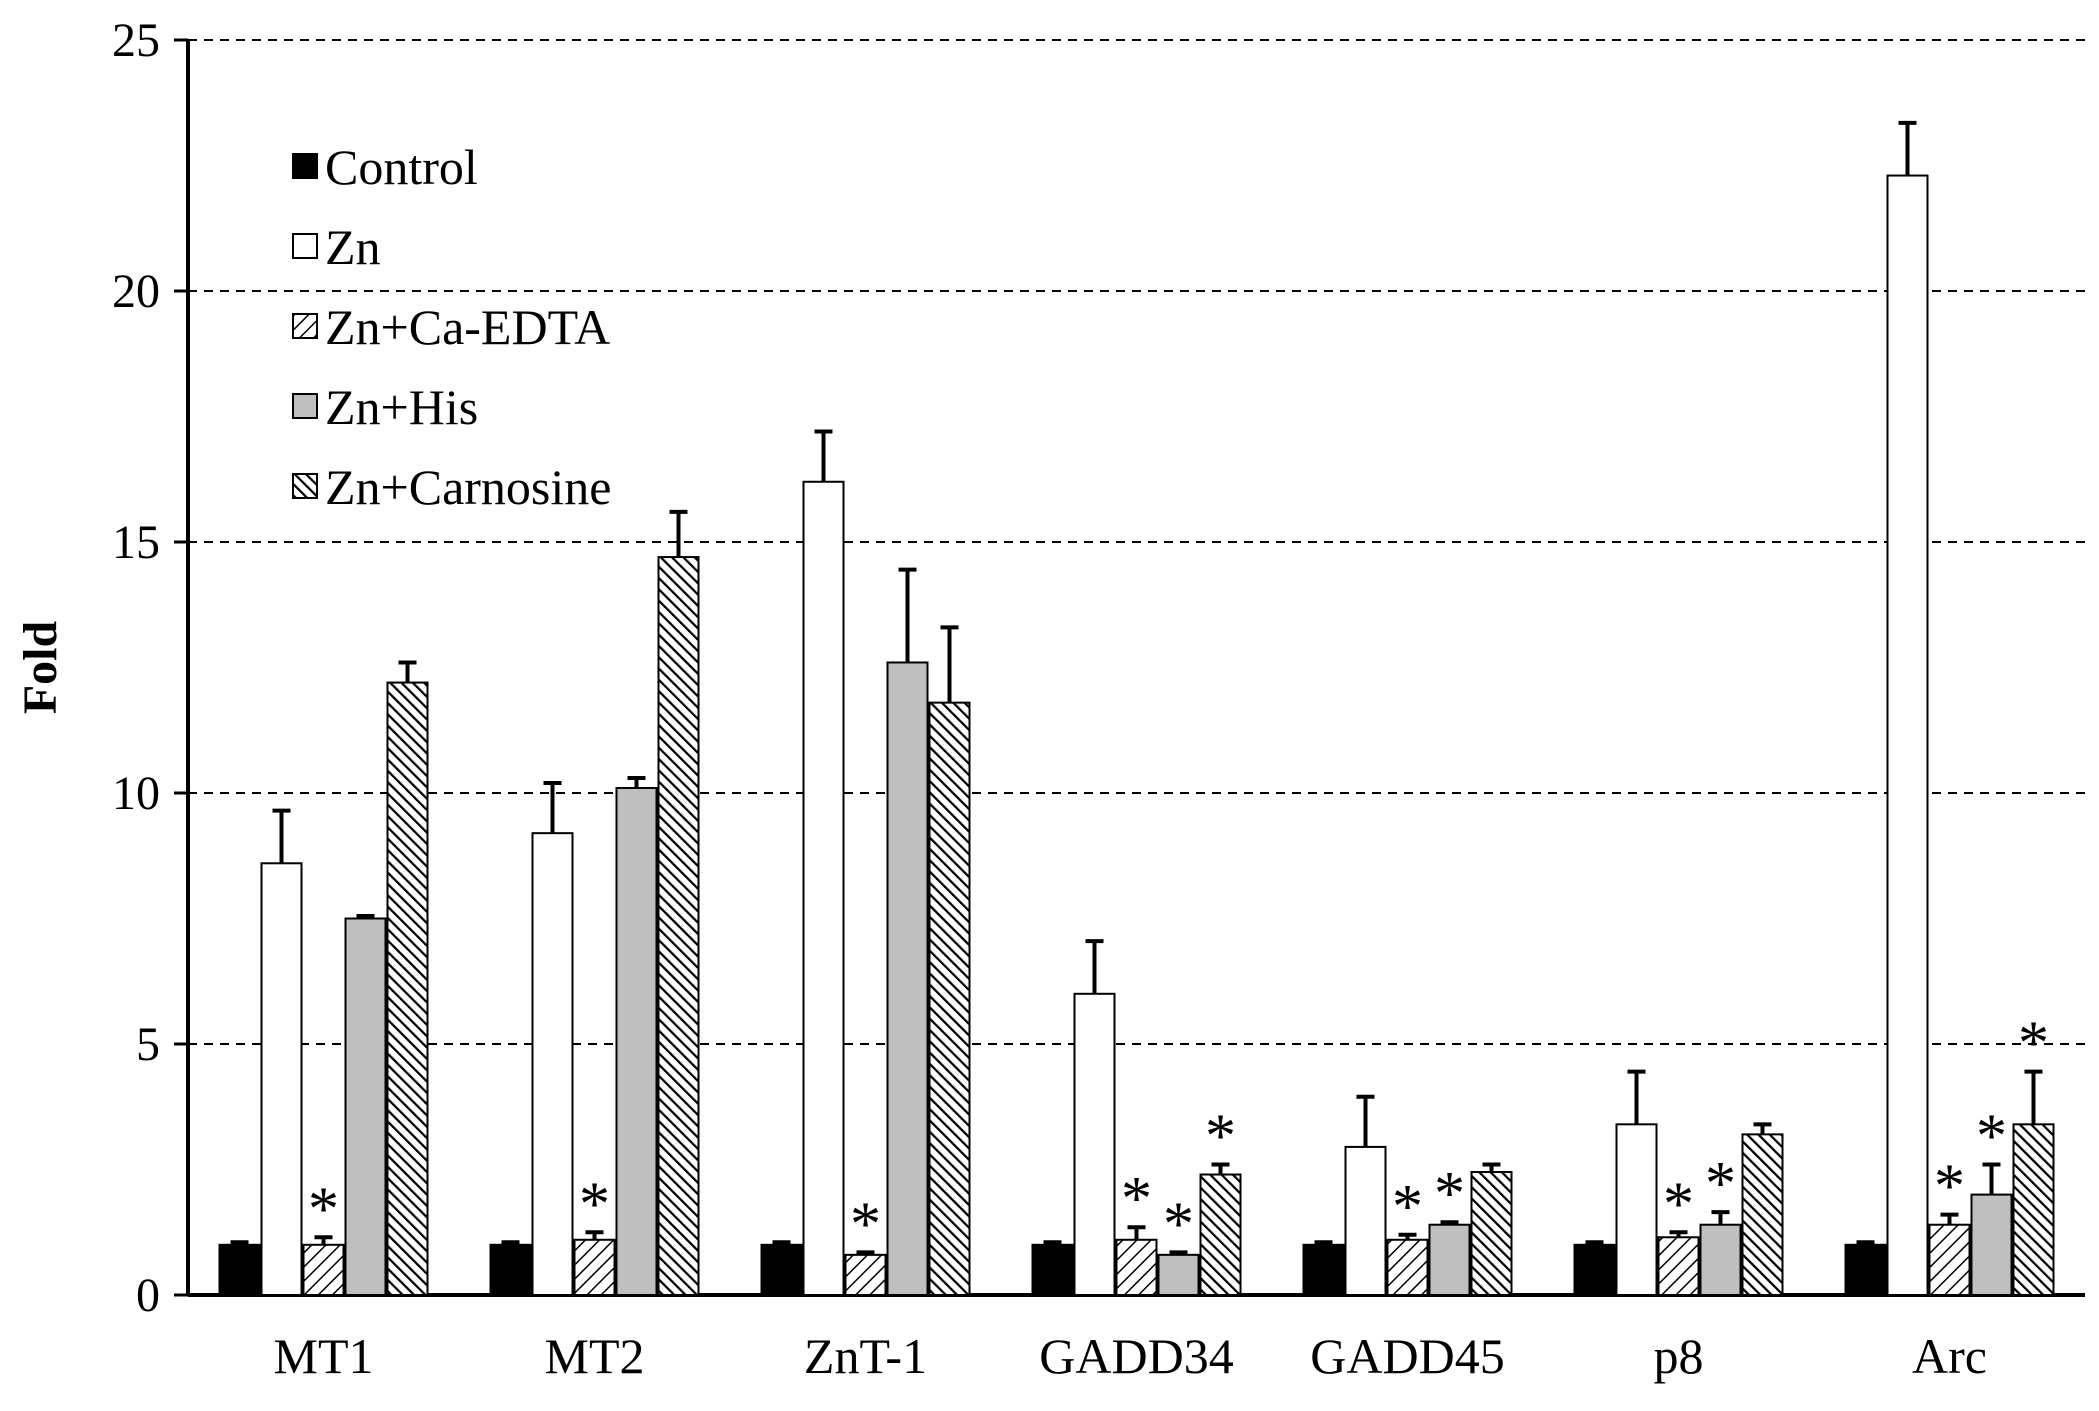 Image resolution: width=2099 pixels, height=1411 pixels. I want to click on bar-zn-his-p8, so click(1720, 1259).